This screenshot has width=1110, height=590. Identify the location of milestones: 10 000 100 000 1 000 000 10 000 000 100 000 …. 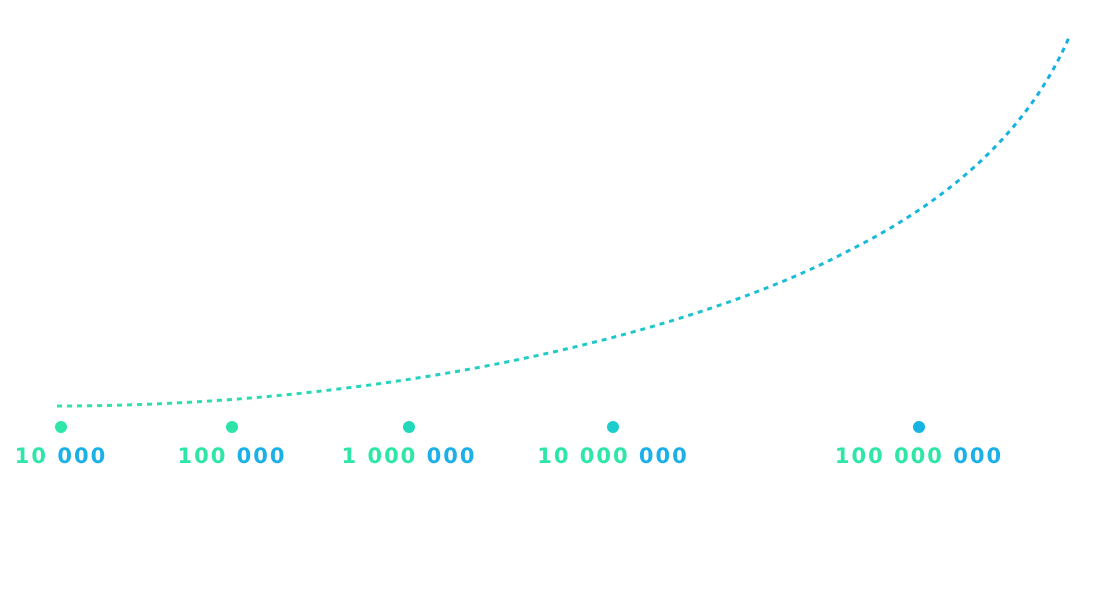
(509, 444).